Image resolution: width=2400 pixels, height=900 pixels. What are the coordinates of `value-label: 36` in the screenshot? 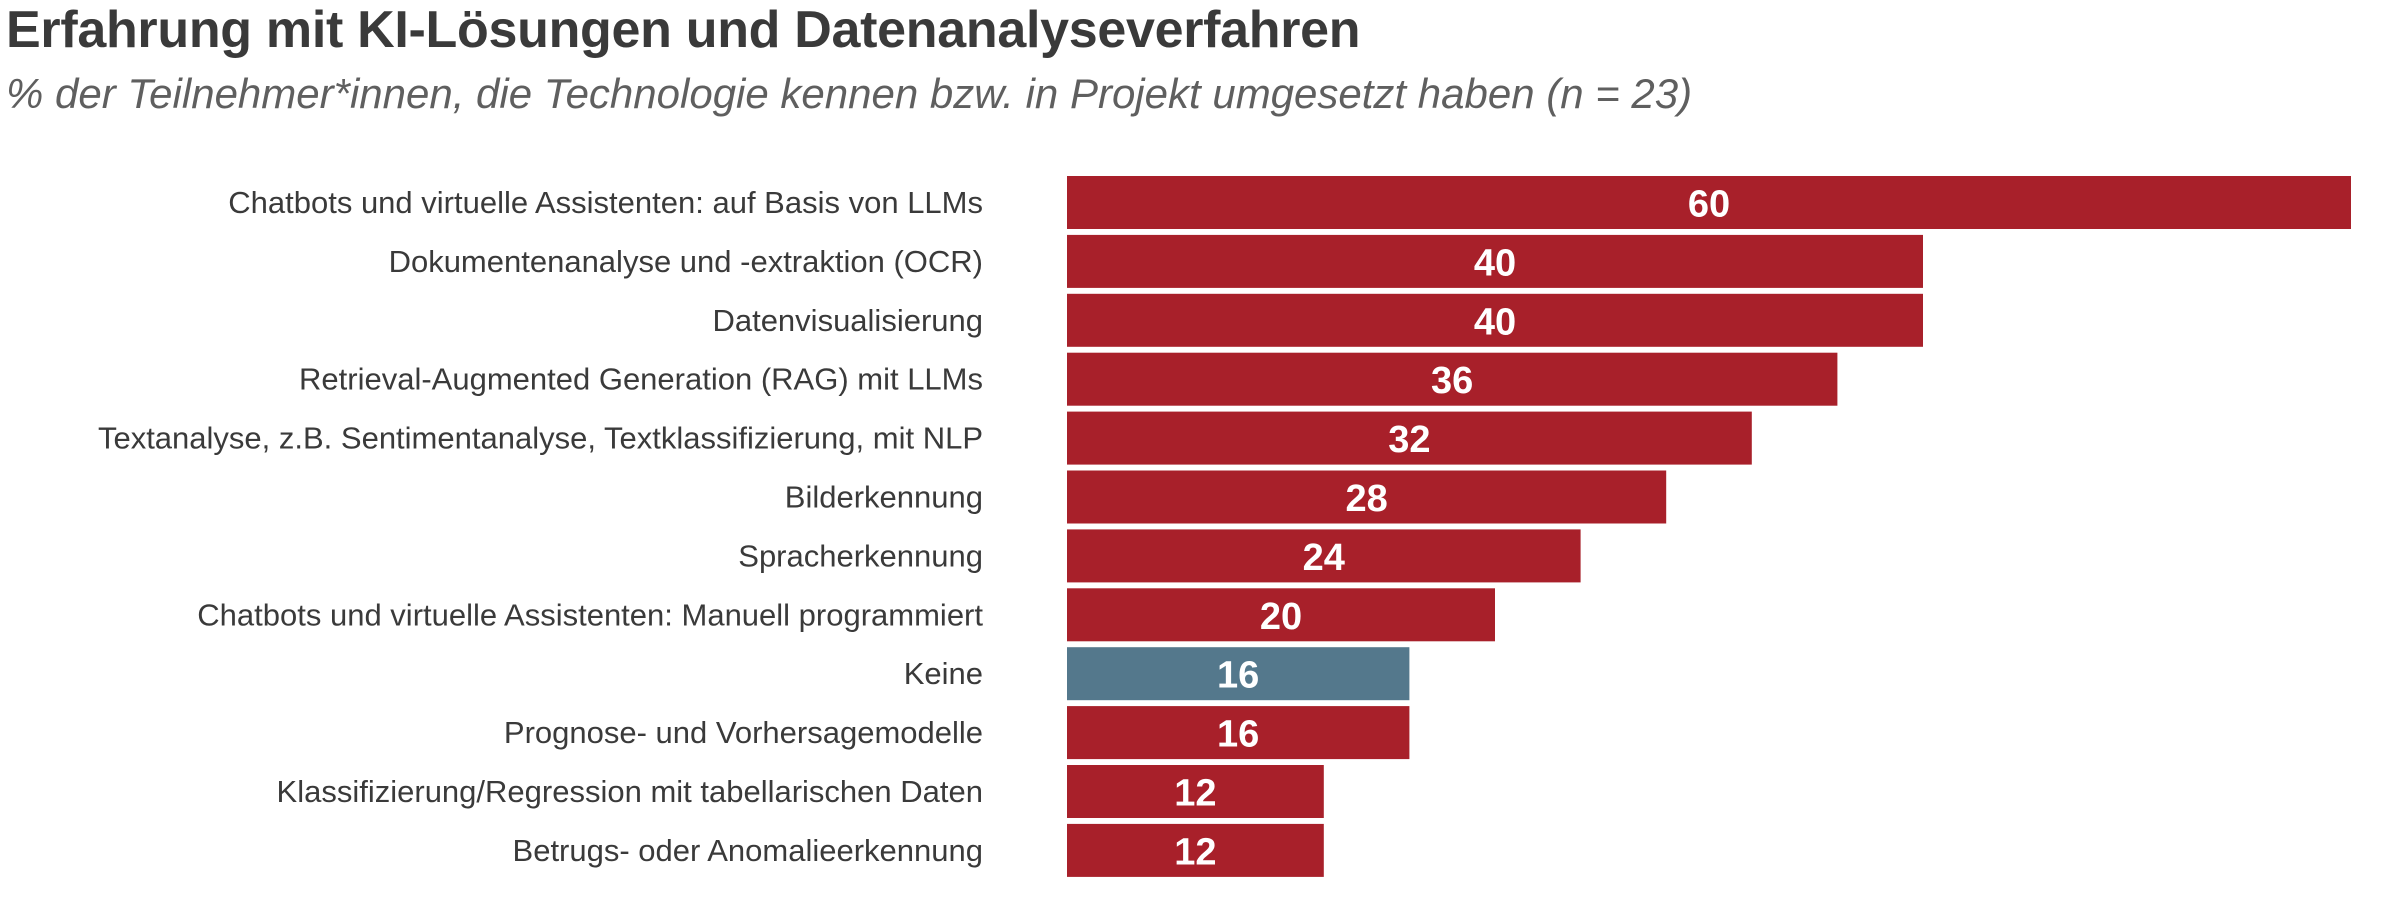 It's located at (1452, 381).